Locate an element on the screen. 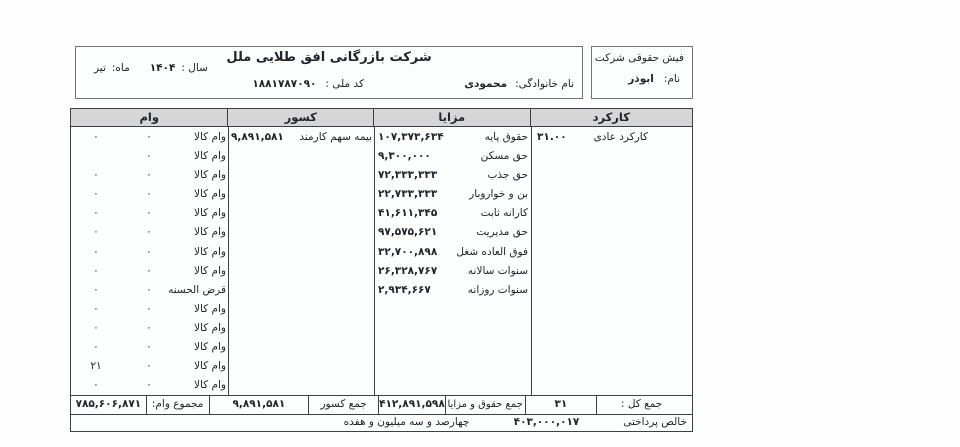 Image resolution: width=960 pixels, height=447 pixels. benefit-row: بن و خواروبار ۲۲,۷۳۳,۳۳۳ is located at coordinates (452, 194).